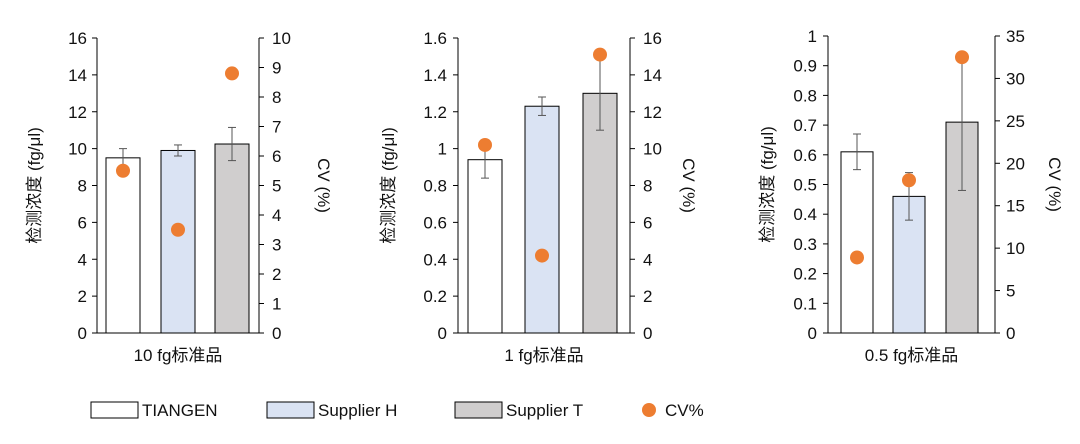 The image size is (1080, 444). I want to click on y-tick-label: 6, so click(82, 222).